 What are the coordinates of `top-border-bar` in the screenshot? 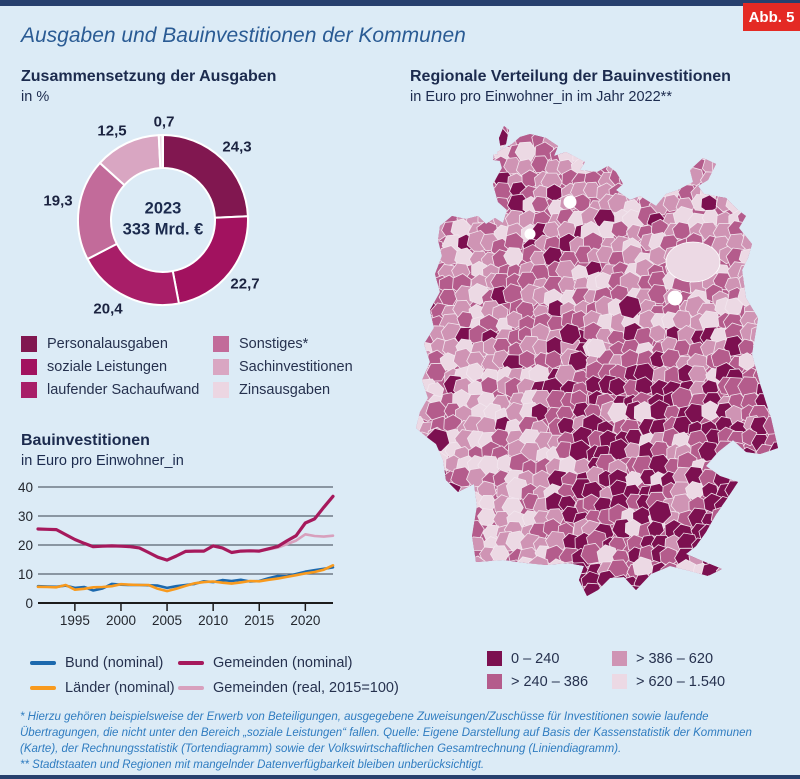 It's located at (400, 3).